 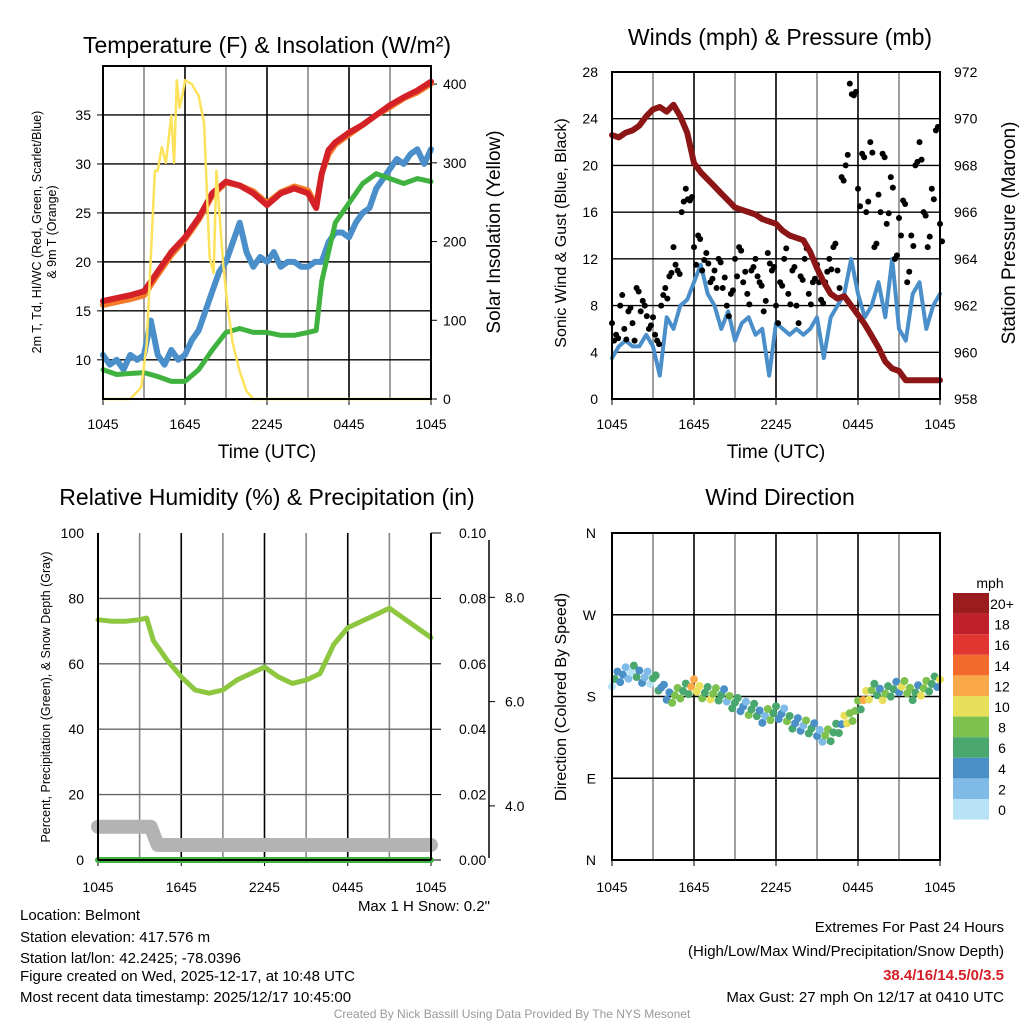 I want to click on y-tick-label: 60, so click(x=76, y=664).